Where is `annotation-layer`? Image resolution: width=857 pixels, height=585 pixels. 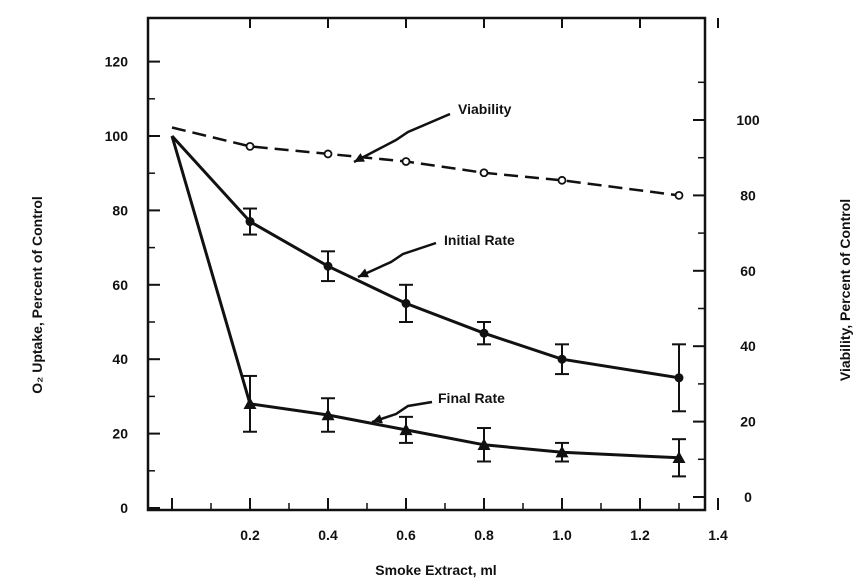 annotation-layer is located at coordinates (402, 268).